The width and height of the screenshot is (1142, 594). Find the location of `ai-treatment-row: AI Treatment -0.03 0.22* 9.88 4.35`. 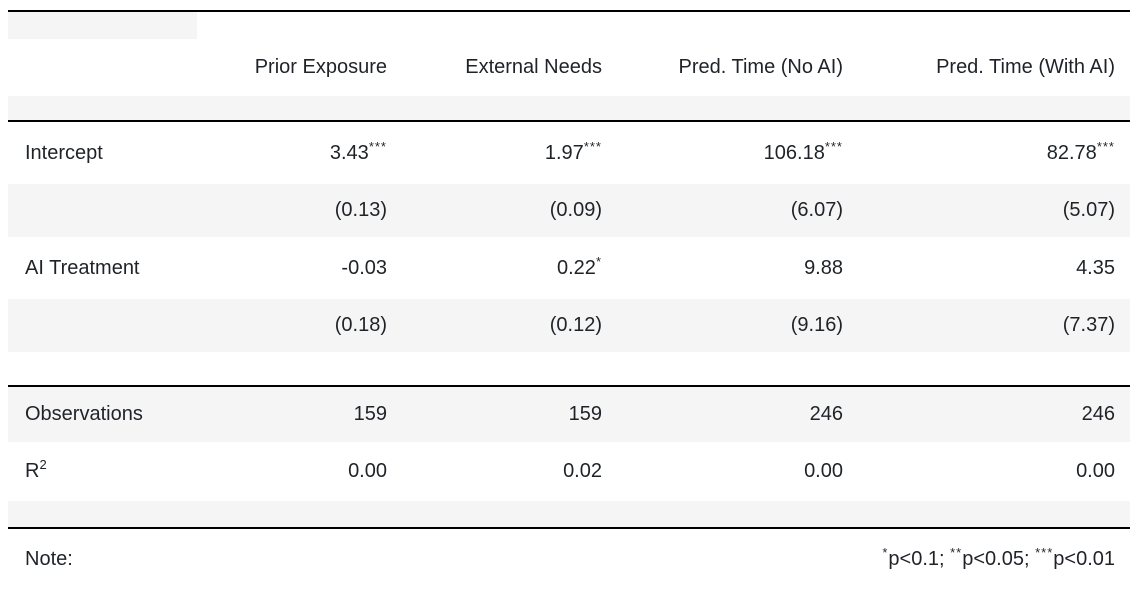

ai-treatment-row: AI Treatment -0.03 0.22* 9.88 4.35 is located at coordinates (569, 268).